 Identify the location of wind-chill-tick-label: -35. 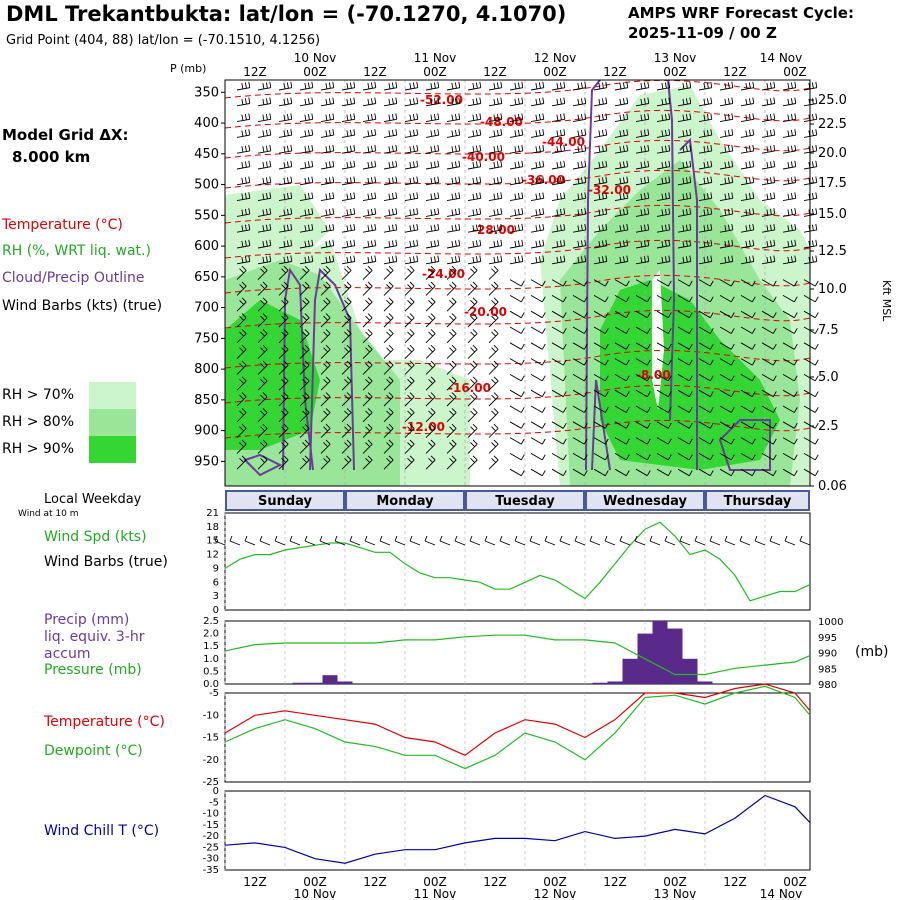
(211, 870).